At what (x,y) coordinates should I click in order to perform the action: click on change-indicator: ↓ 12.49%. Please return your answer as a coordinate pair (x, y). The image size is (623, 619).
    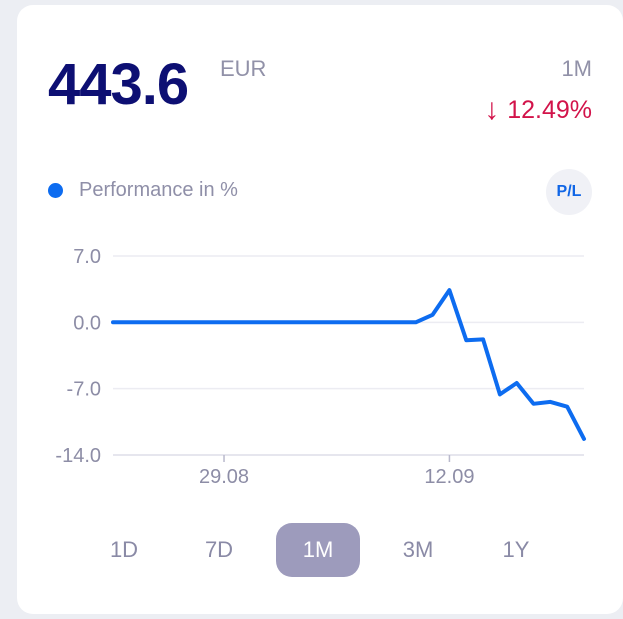
    Looking at the image, I should click on (538, 110).